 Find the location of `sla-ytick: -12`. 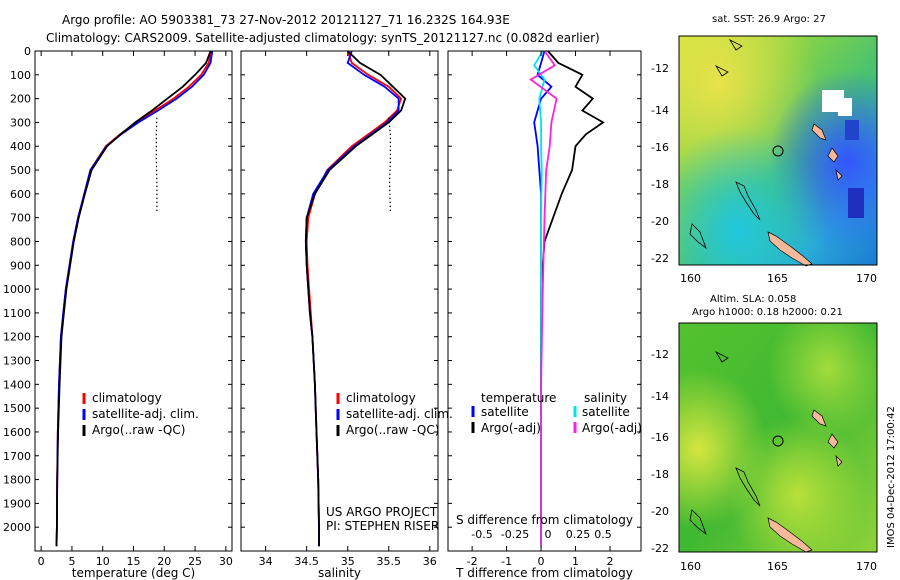

sla-ytick: -12 is located at coordinates (660, 354).